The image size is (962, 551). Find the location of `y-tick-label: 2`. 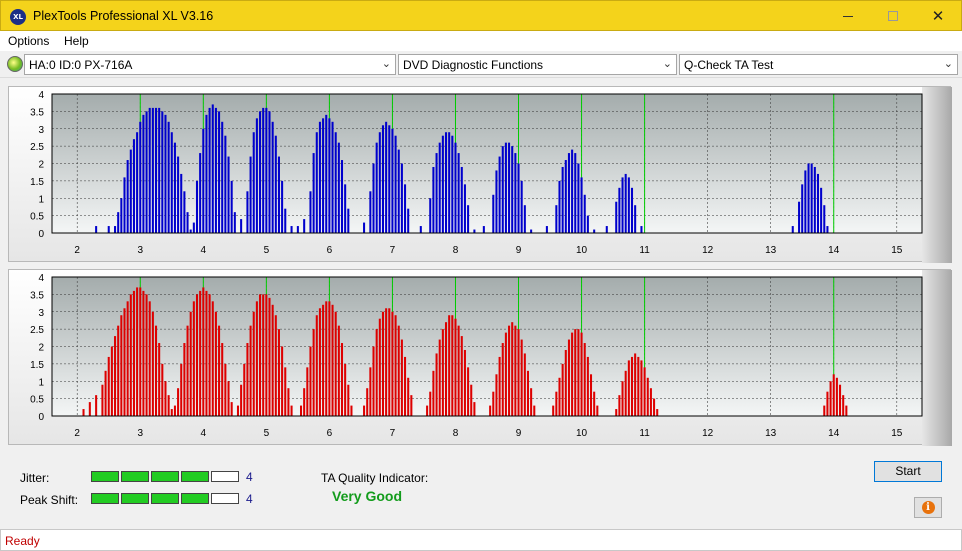

y-tick-label: 2 is located at coordinates (41, 165).